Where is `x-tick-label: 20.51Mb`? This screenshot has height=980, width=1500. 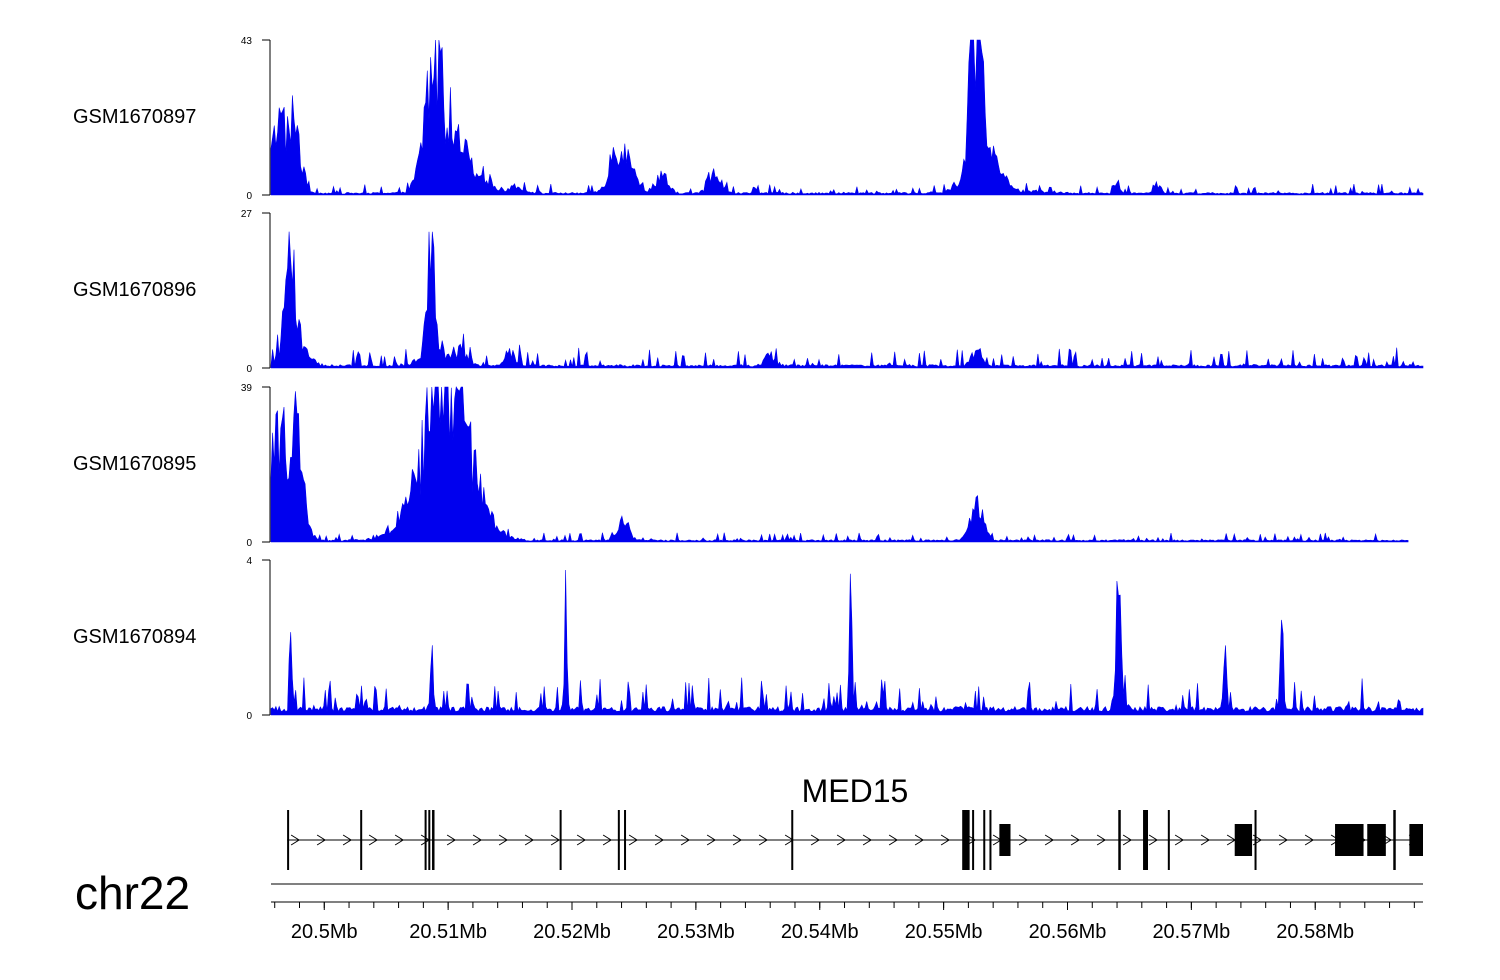
x-tick-label: 20.51Mb is located at coordinates (448, 932).